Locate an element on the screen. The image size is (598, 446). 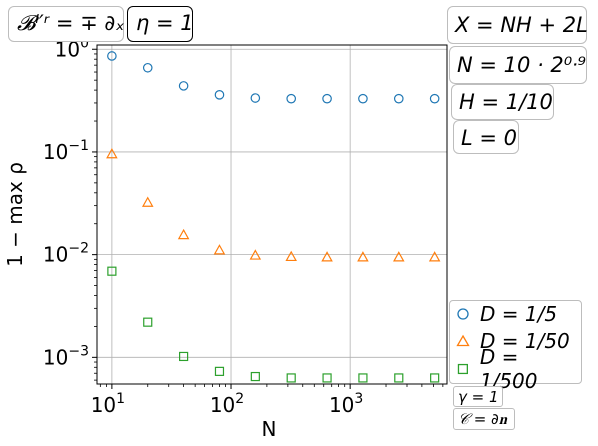
x-definition-label: X = NH + 2L is located at coordinates (517, 25).